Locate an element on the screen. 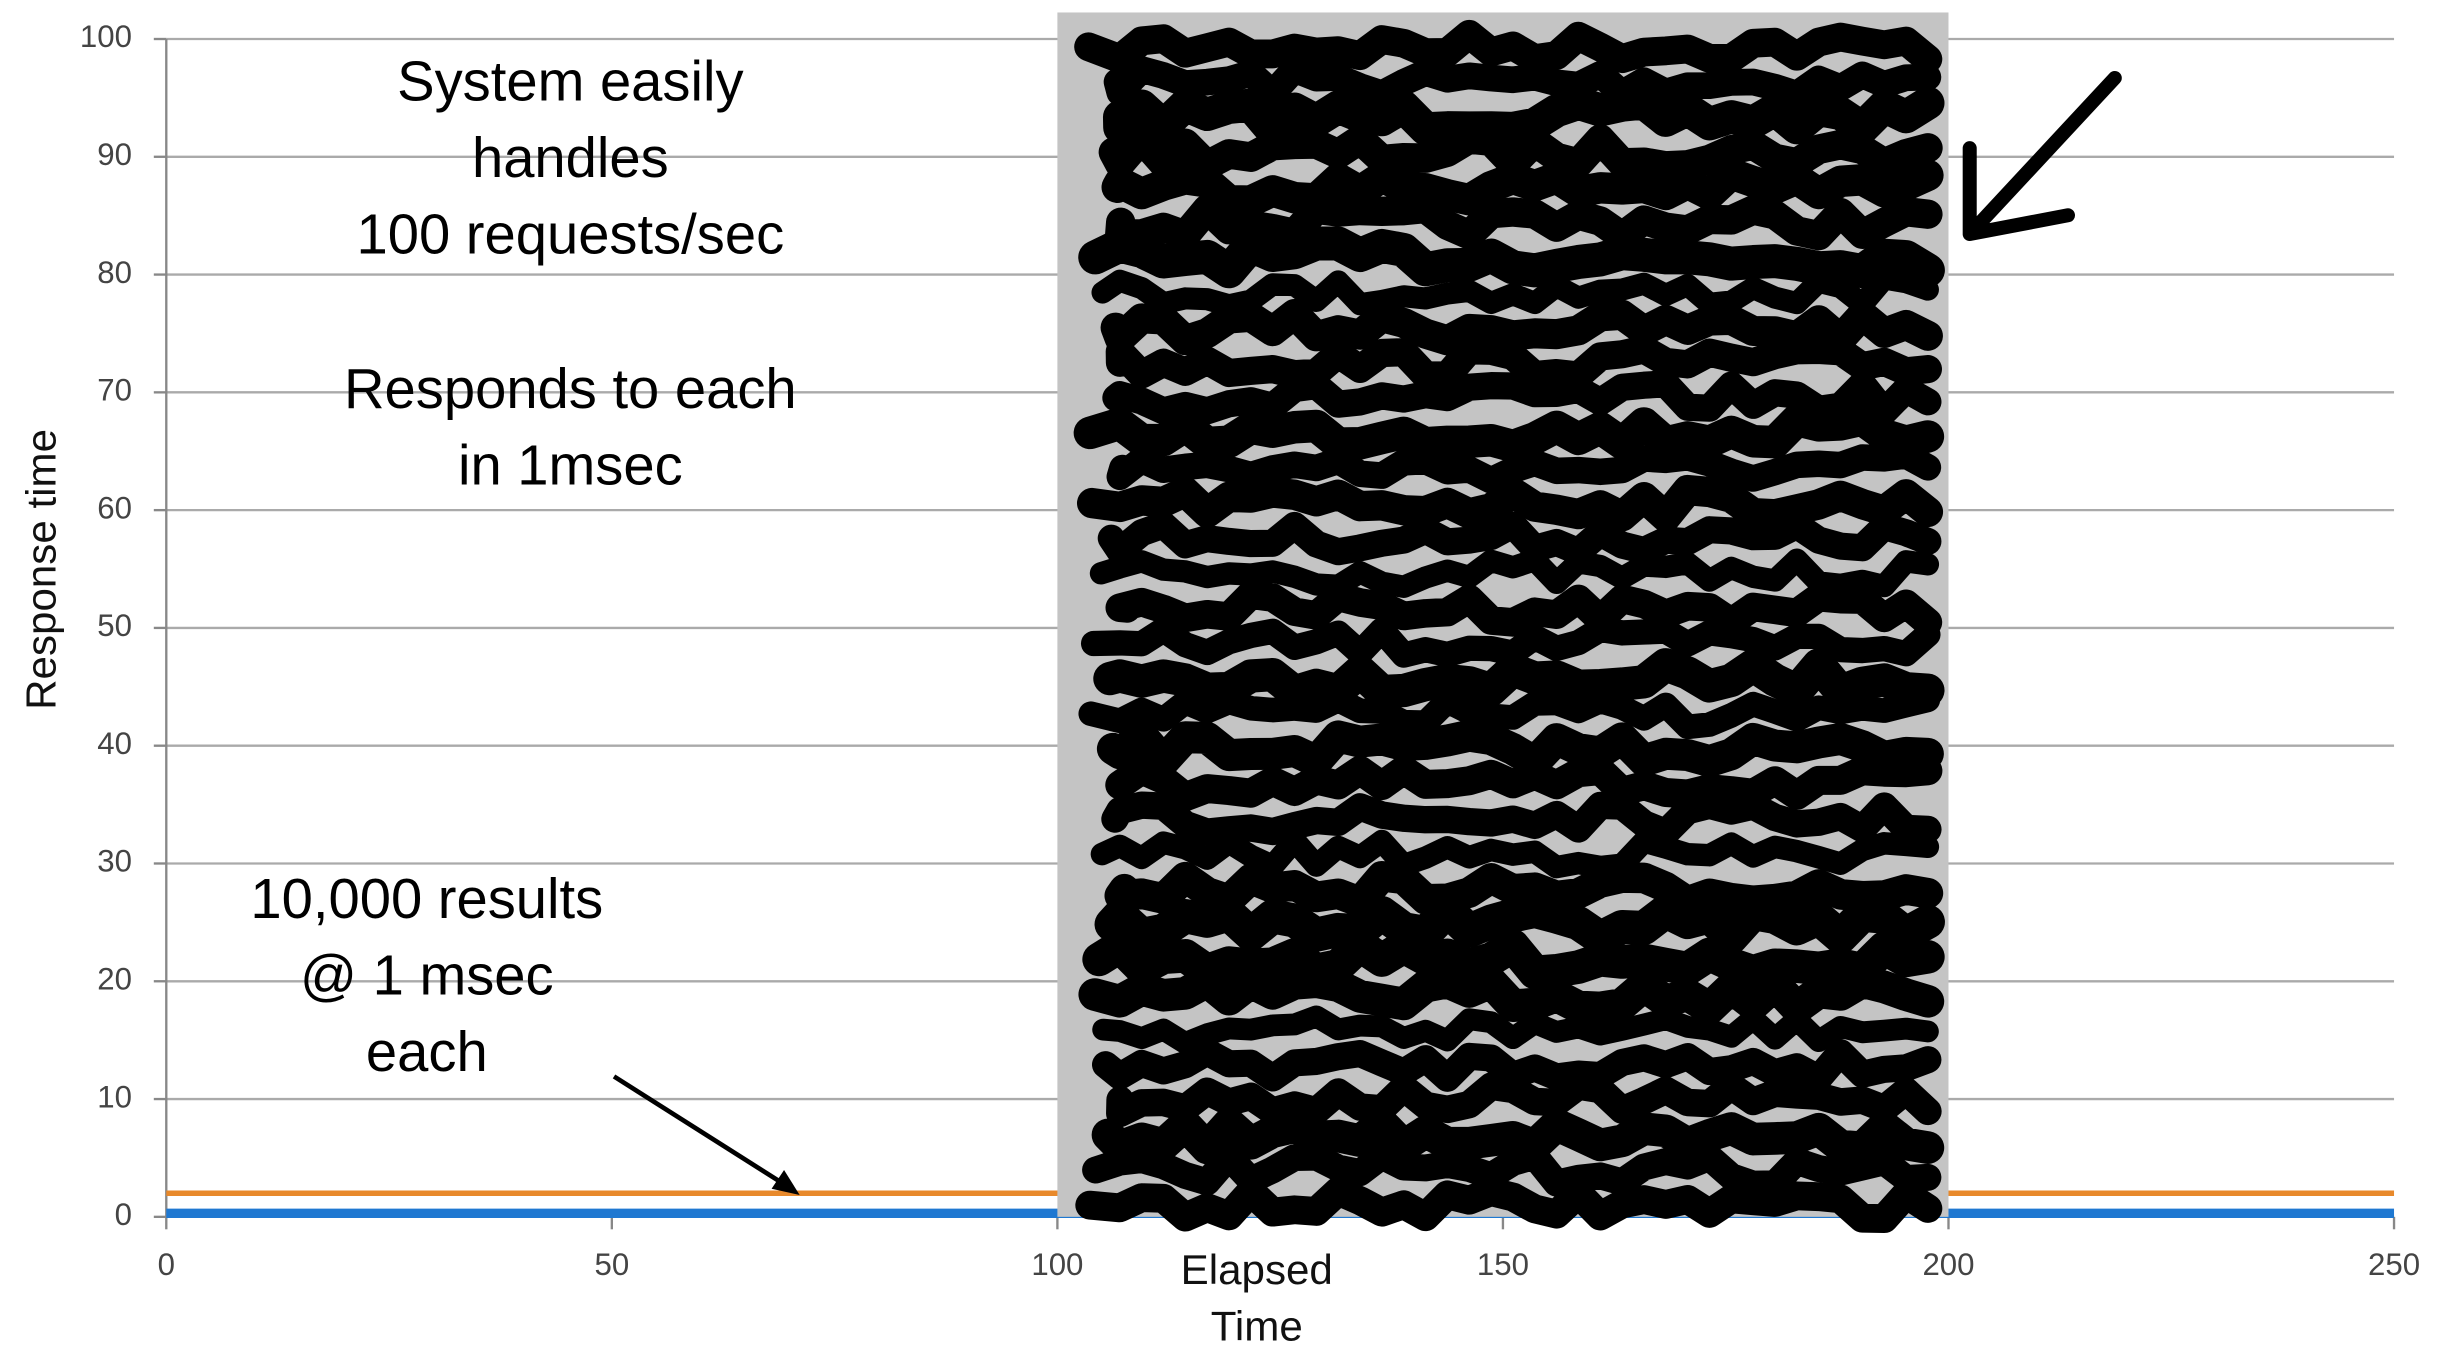  y-tick-label: 50 is located at coordinates (114, 625).